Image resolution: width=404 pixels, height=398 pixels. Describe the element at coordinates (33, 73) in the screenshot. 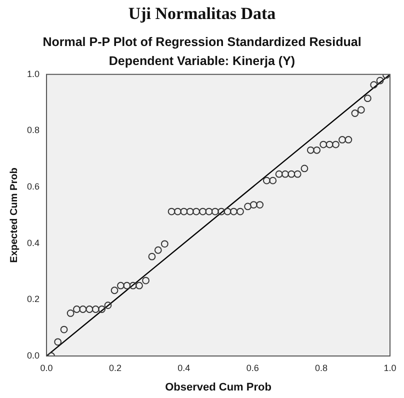

I see `y-tick-label: 1.0` at that location.